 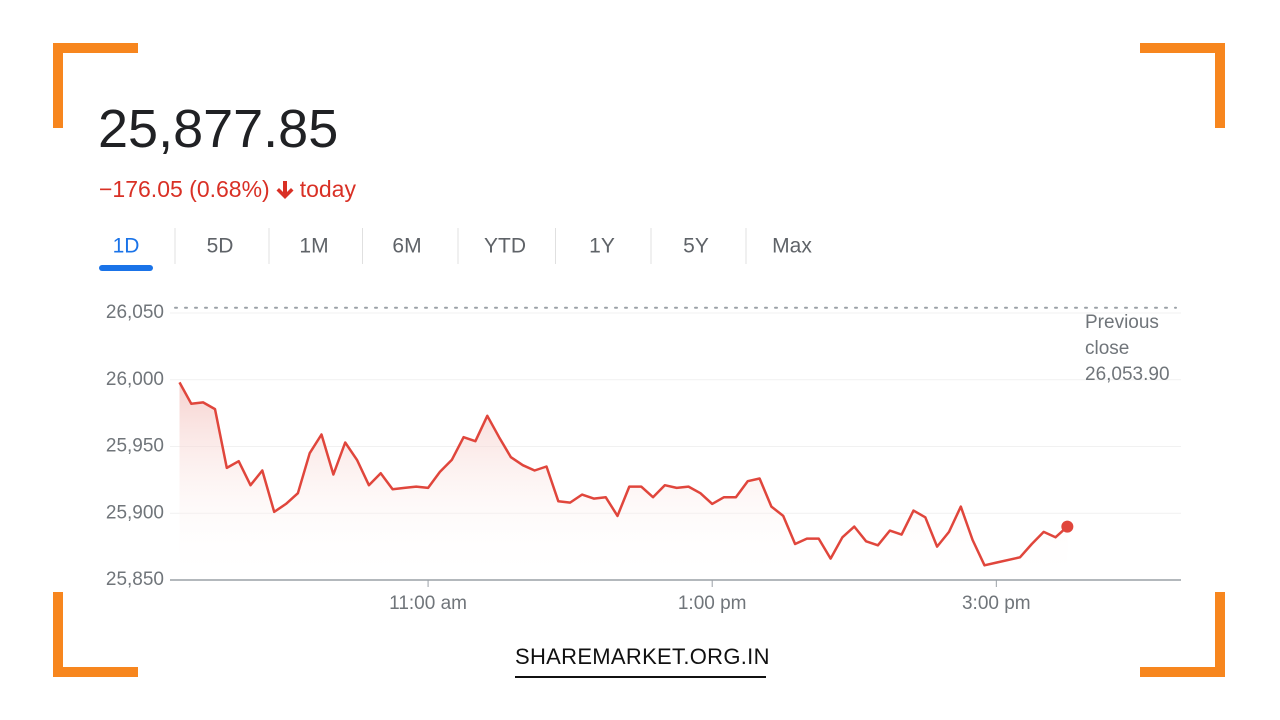 What do you see at coordinates (126, 268) in the screenshot?
I see `tab-indicator` at bounding box center [126, 268].